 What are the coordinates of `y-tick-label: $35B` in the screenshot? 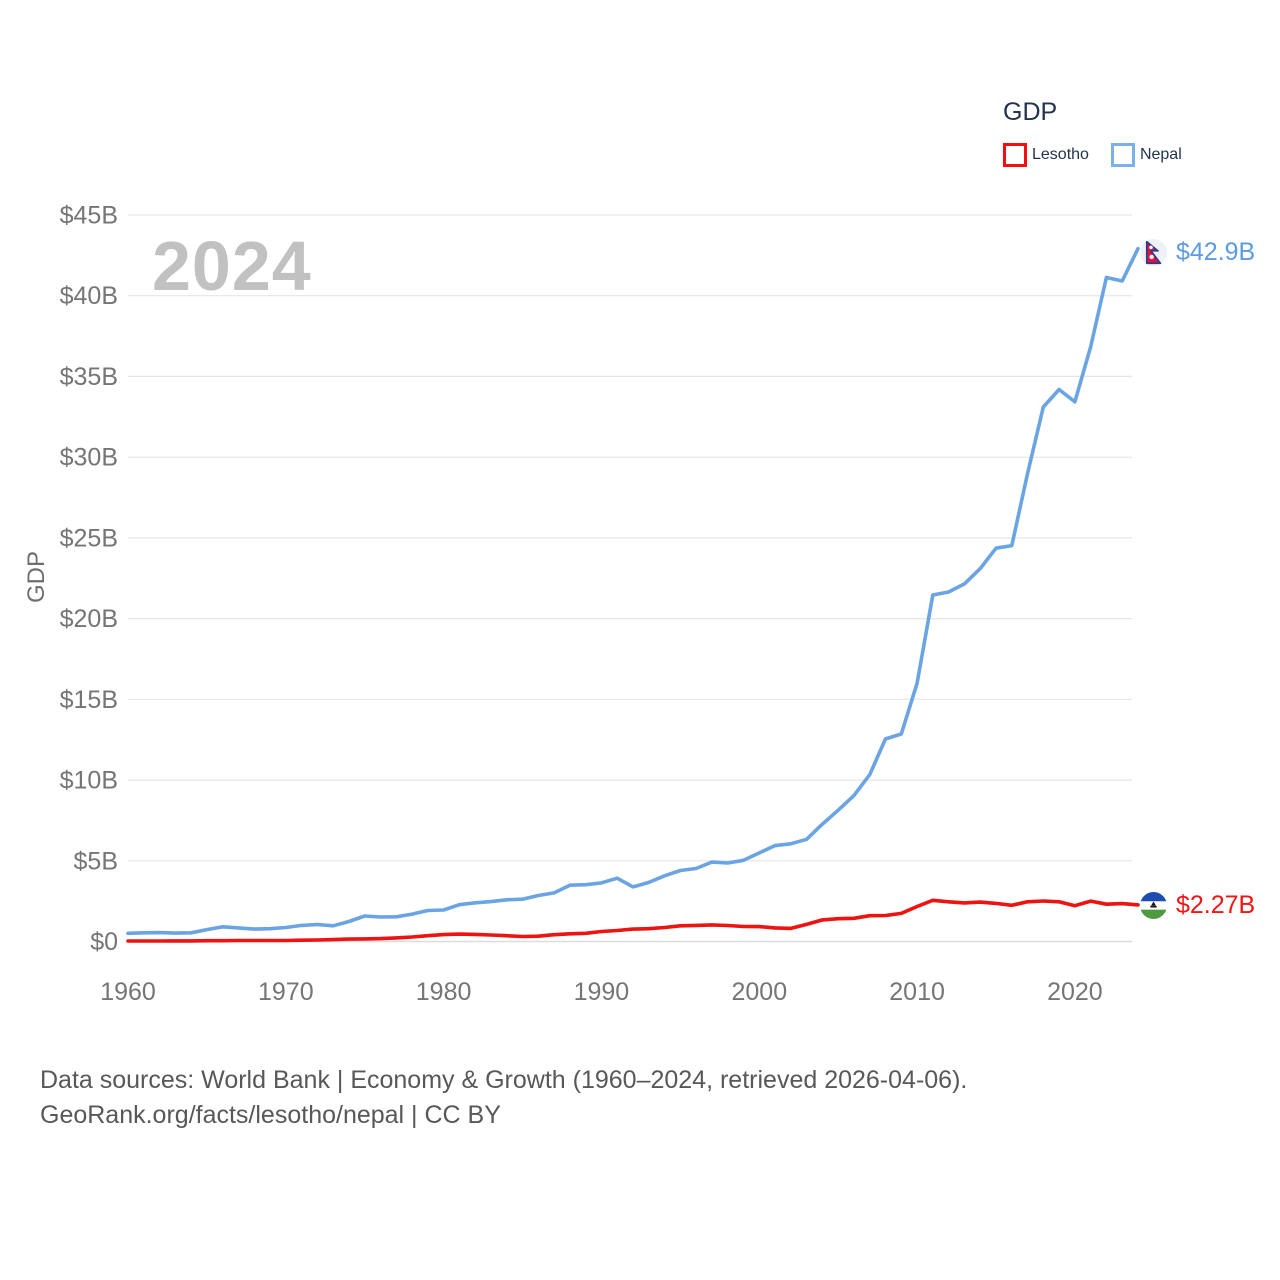 It's located at (89, 377).